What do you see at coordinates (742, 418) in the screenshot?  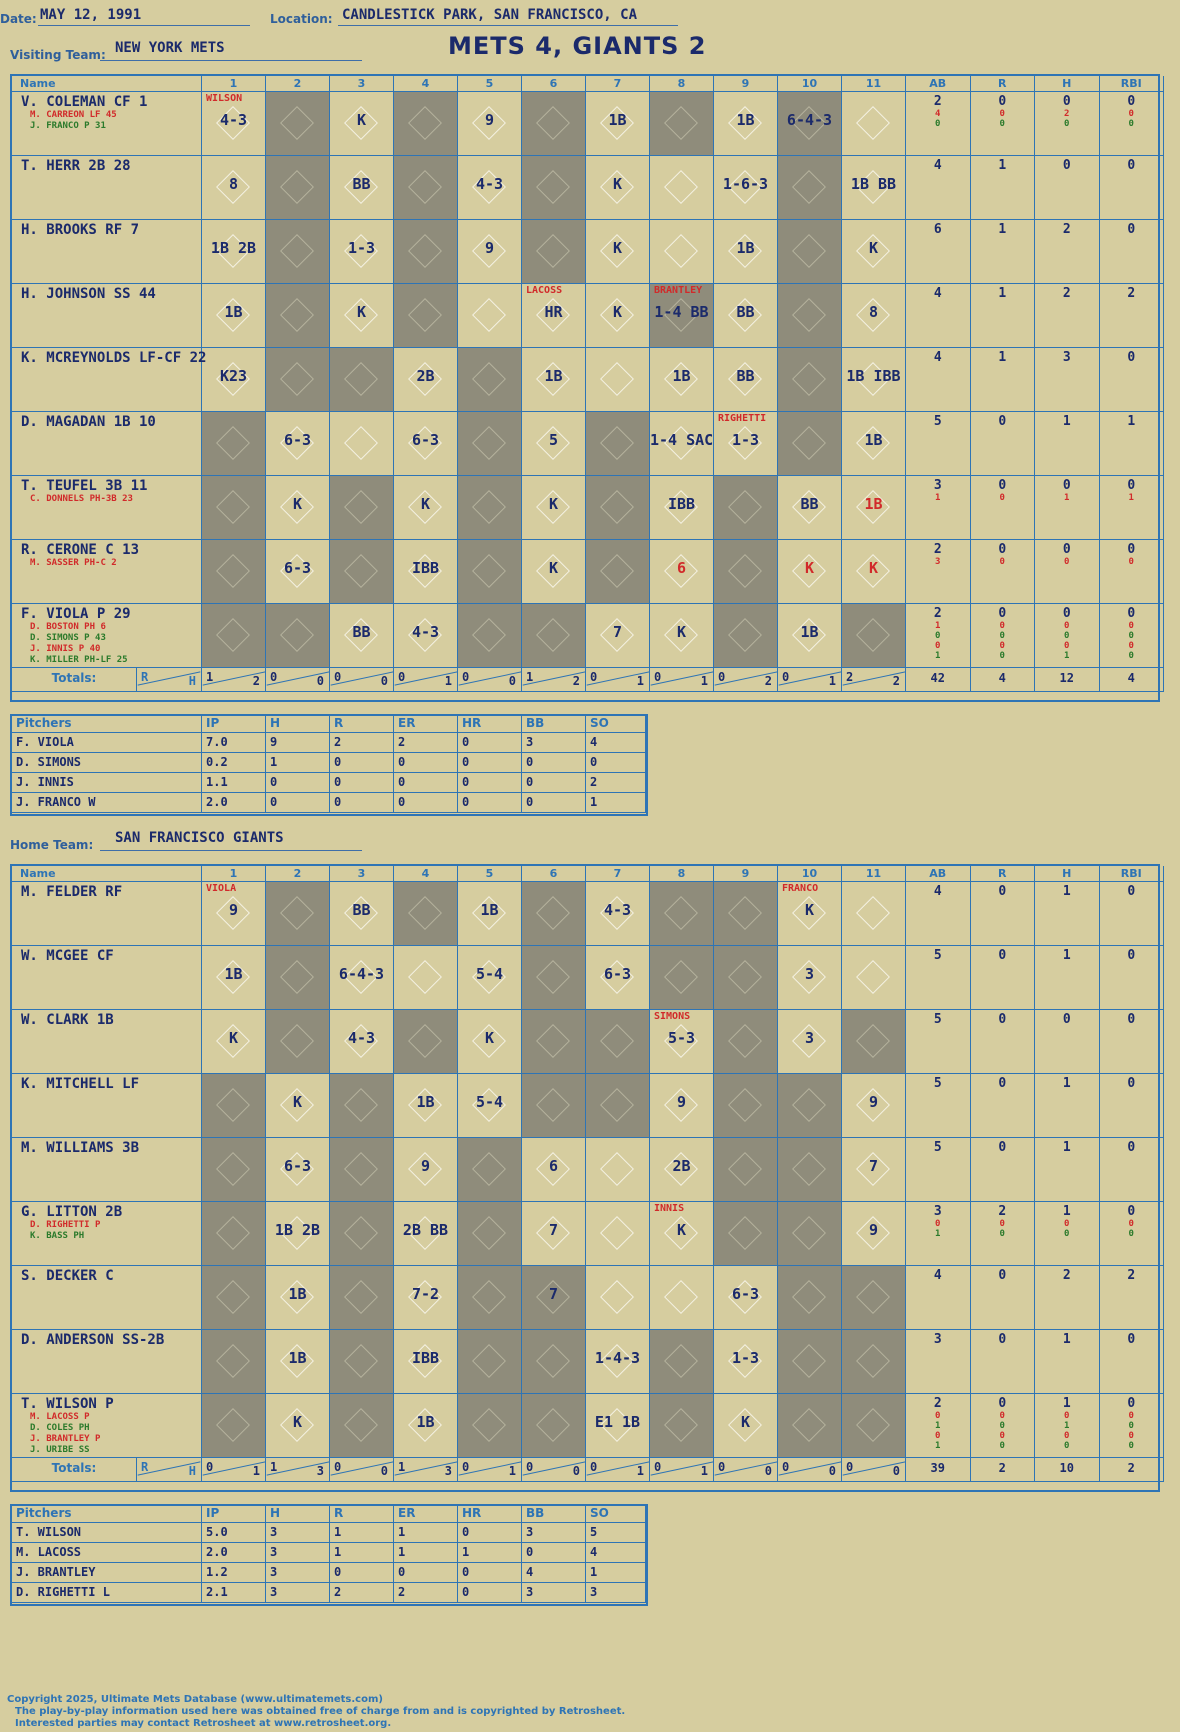 I see `pitcher-change-note: RIGHETTI` at bounding box center [742, 418].